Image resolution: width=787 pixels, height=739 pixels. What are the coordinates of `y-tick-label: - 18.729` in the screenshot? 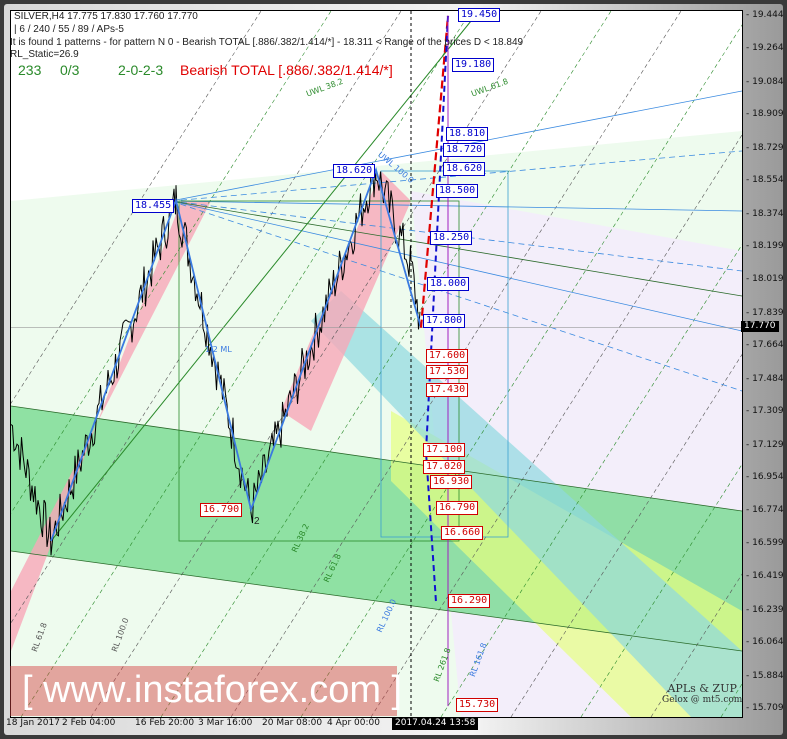 It's located at (765, 147).